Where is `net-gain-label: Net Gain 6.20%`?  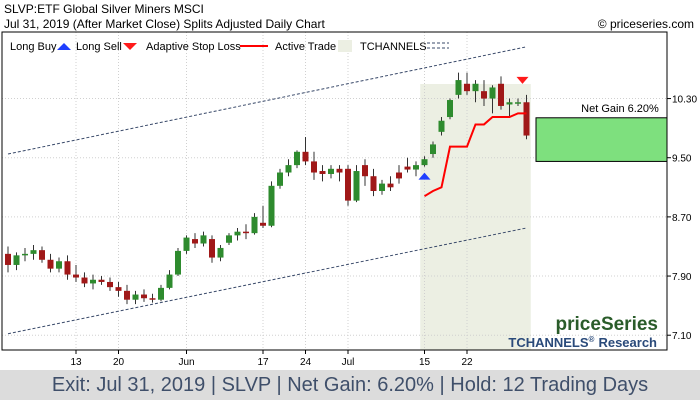 net-gain-label: Net Gain 6.20% is located at coordinates (620, 109).